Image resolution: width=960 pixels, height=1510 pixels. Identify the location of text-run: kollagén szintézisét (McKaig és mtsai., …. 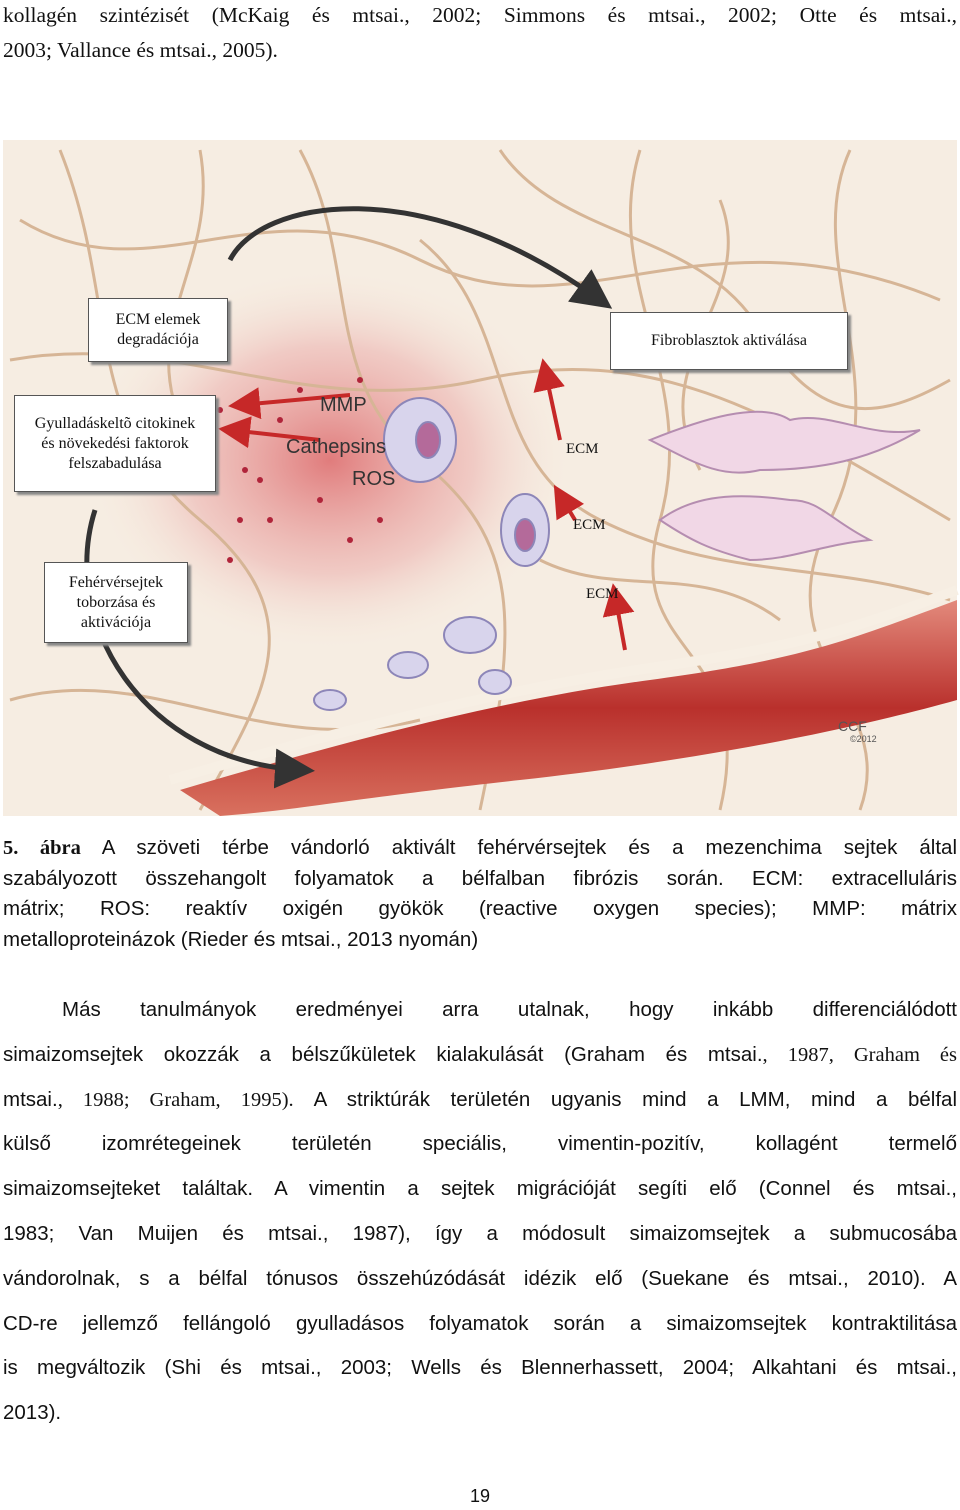
(480, 15).